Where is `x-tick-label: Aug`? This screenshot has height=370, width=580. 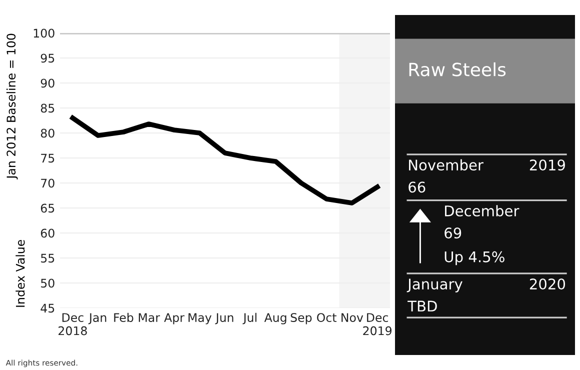
x-tick-label: Aug is located at coordinates (275, 318).